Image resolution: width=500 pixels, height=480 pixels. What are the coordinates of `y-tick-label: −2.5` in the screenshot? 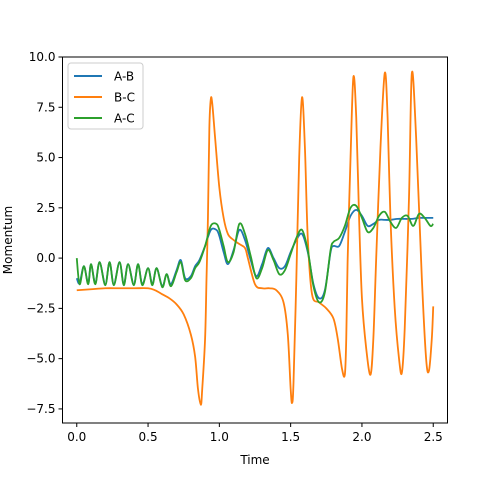 It's located at (40, 308).